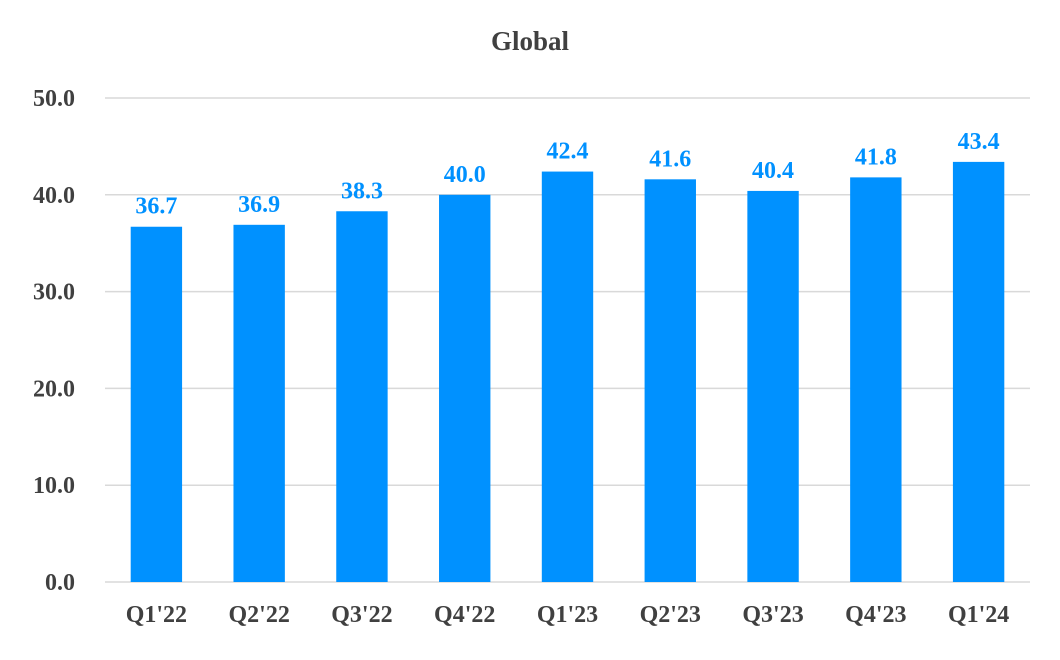  Describe the element at coordinates (979, 142) in the screenshot. I see `data-label: 43.4` at that location.